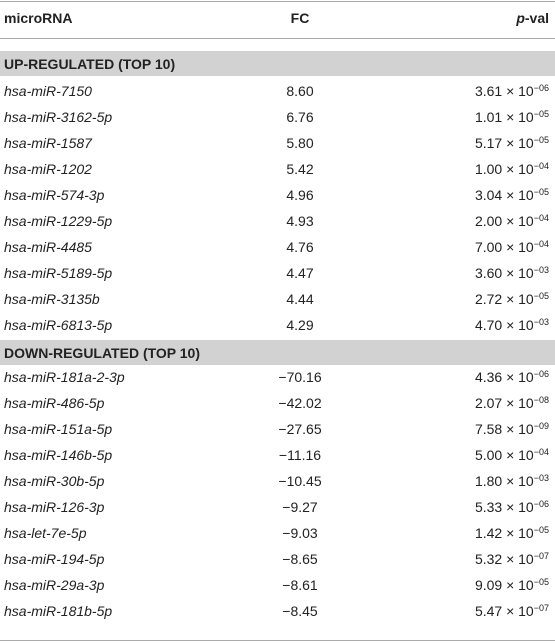 This screenshot has height=643, width=555. What do you see at coordinates (300, 221) in the screenshot?
I see `fold-change: 4.93` at bounding box center [300, 221].